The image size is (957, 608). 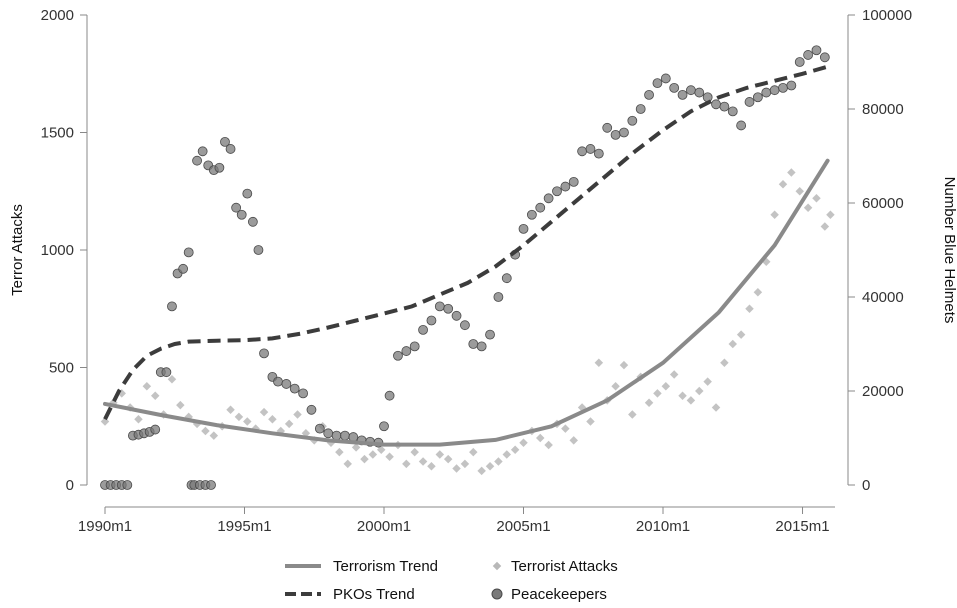 What do you see at coordinates (564, 566) in the screenshot?
I see `legend-label-terrorist-attacks: Terrorist Attacks` at bounding box center [564, 566].